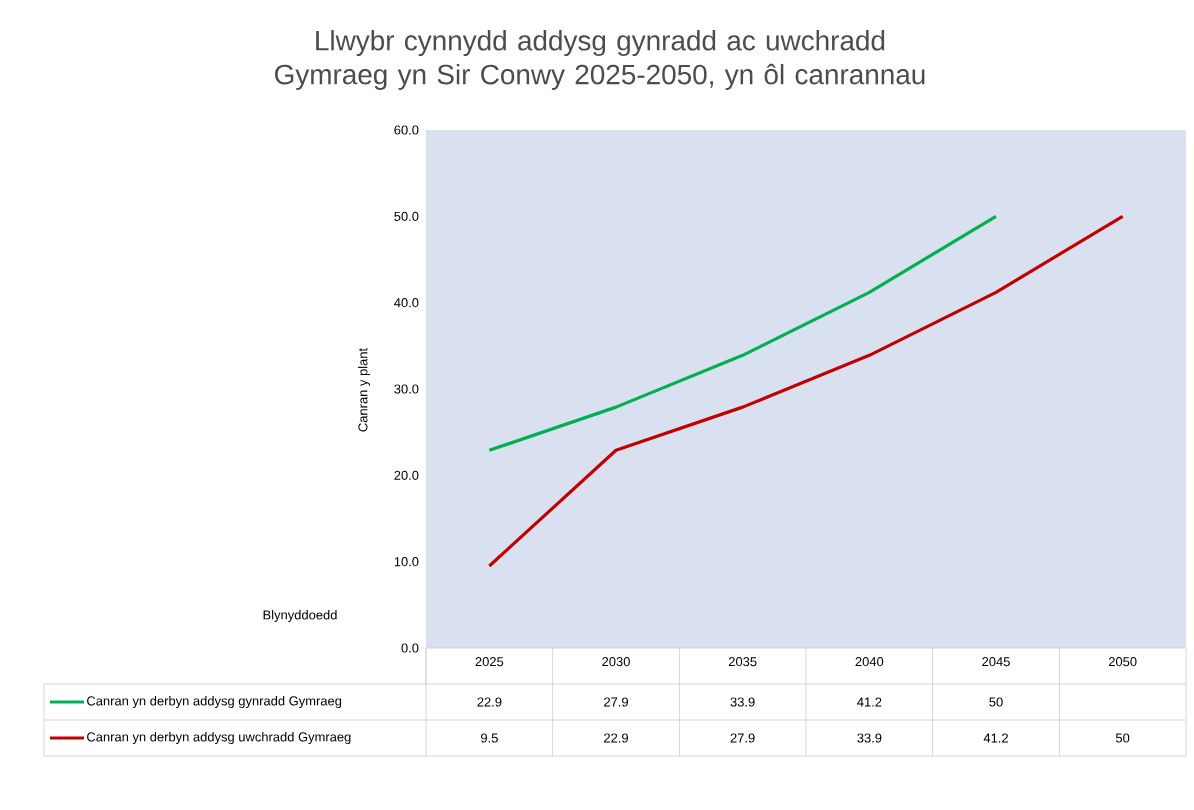  What do you see at coordinates (600, 60) in the screenshot?
I see `chart-title: Llwybr cynnydd addysg gynradd ac uwchradd Gymraeg yn Sir Conwy 2025-2050, yn ôl canrannau` at bounding box center [600, 60].